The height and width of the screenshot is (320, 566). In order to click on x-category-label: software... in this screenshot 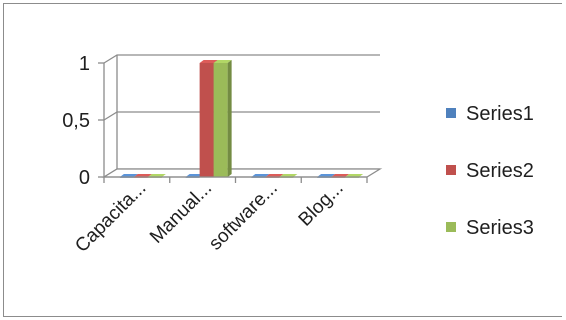, I will do `click(243, 216)`.